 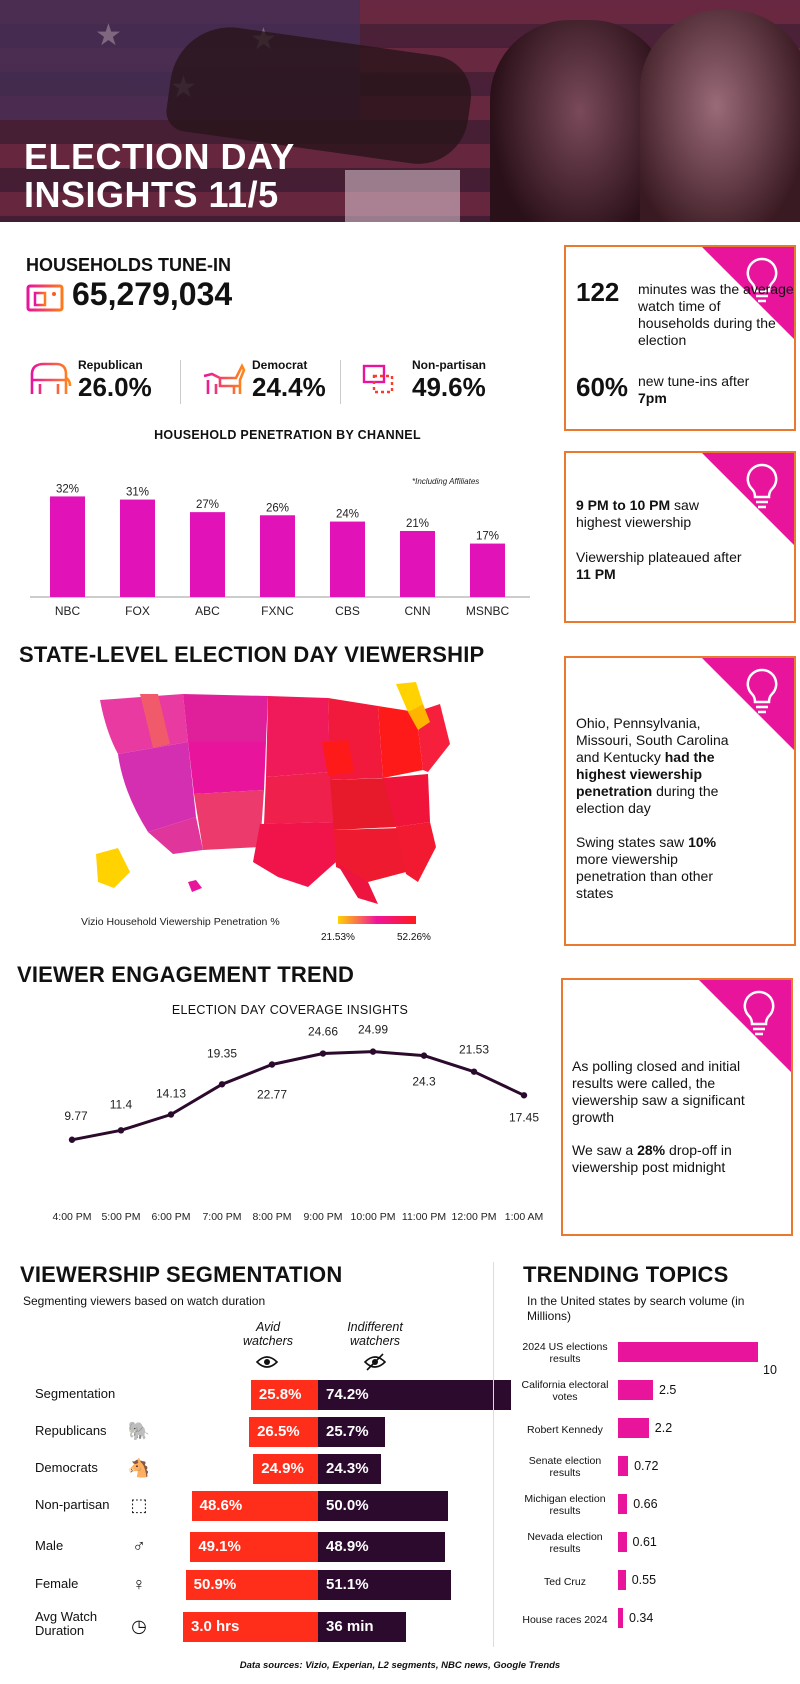 I want to click on topic-label: Ted Cruz, so click(x=564, y=1582).